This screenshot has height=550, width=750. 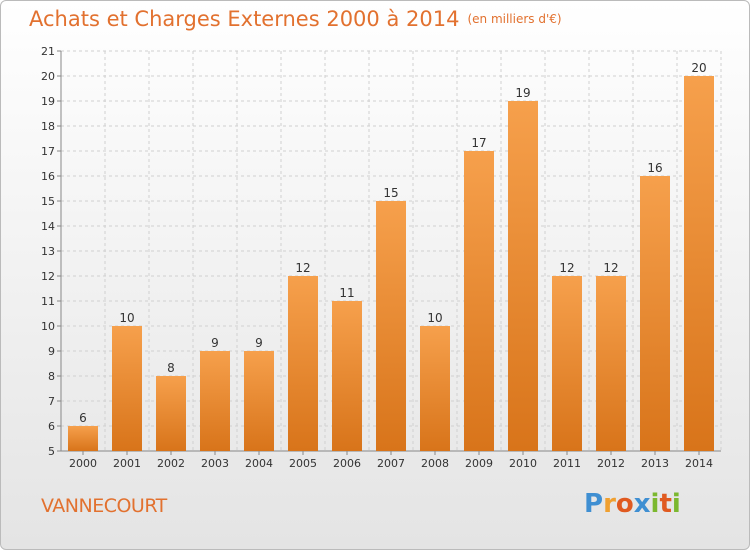 What do you see at coordinates (567, 463) in the screenshot?
I see `x-tick-label: 2011` at bounding box center [567, 463].